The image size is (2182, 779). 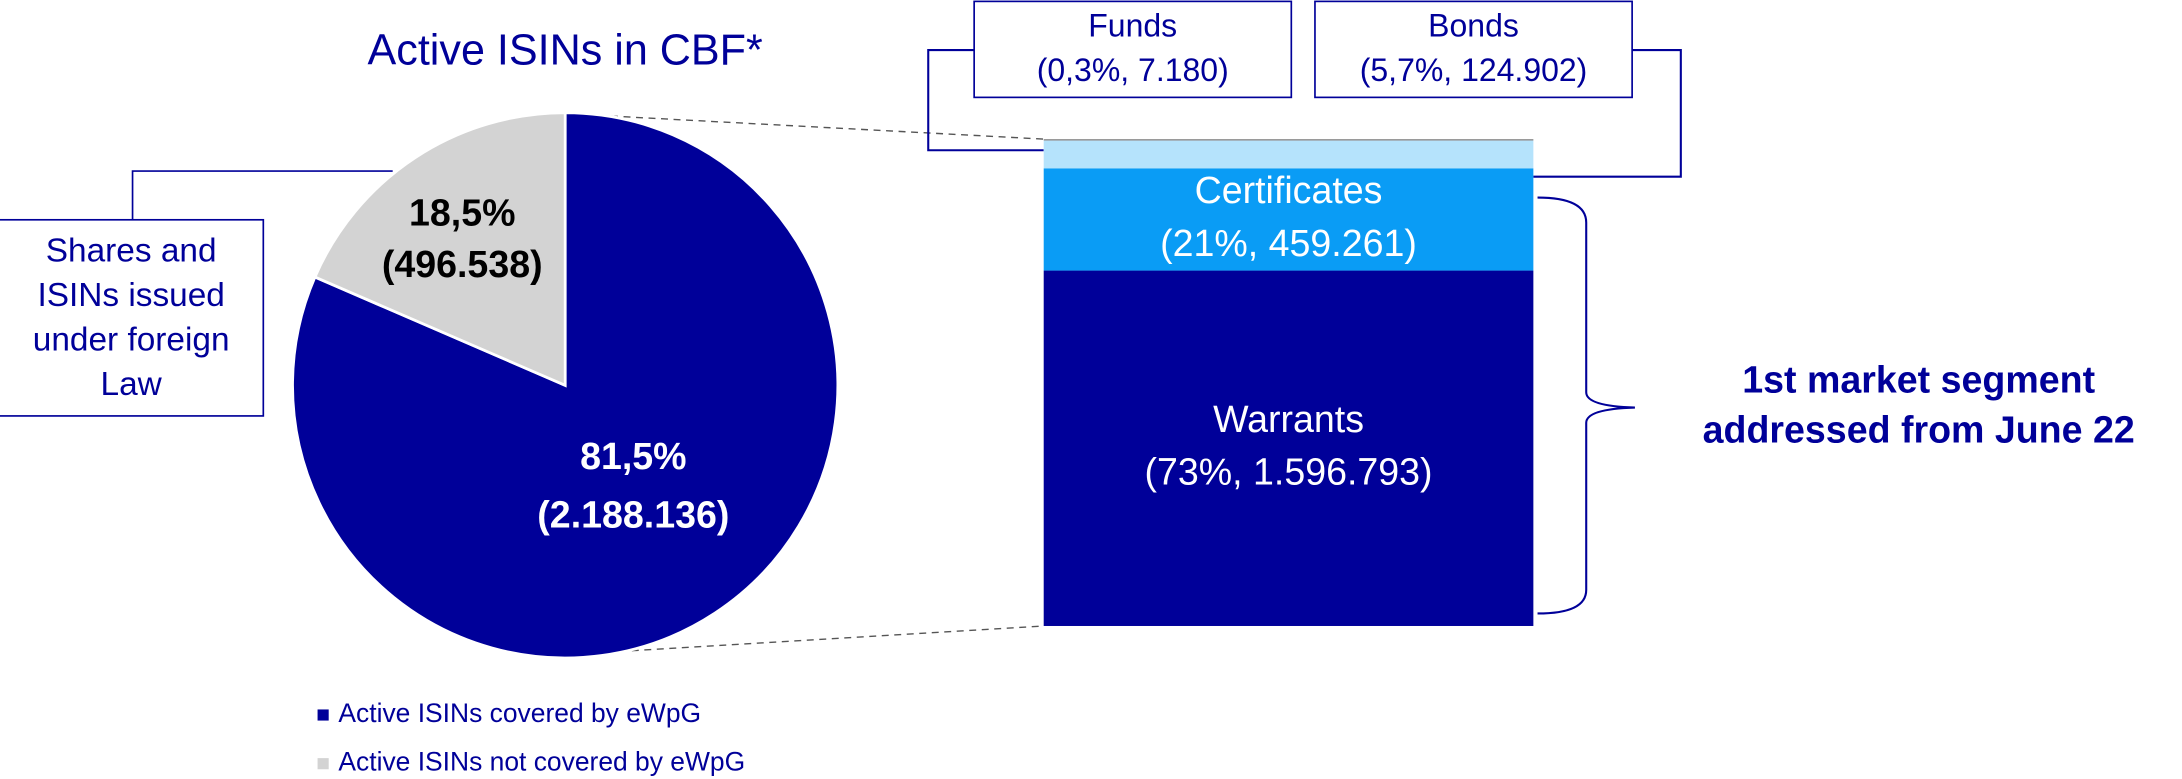 I want to click on category-label: Funds, so click(x=1132, y=25).